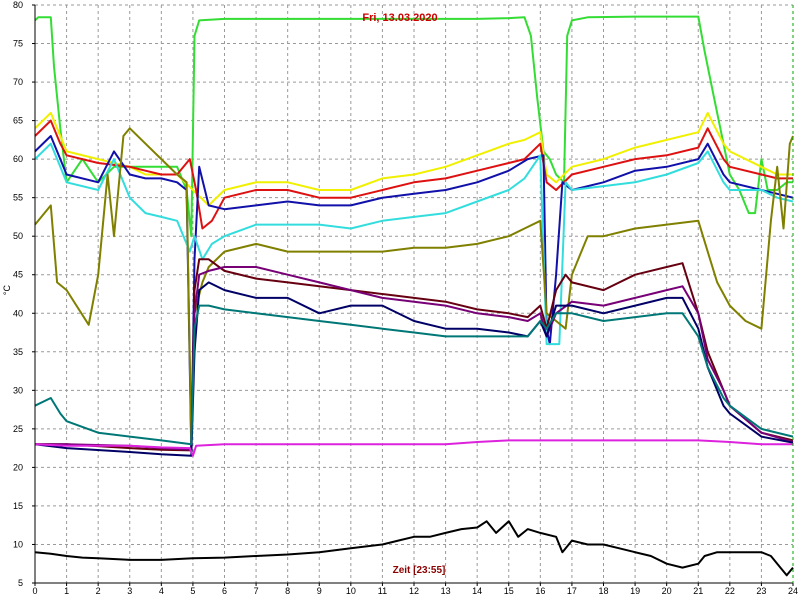 The image size is (800, 600). I want to click on y-tick-label: 50, so click(18, 236).